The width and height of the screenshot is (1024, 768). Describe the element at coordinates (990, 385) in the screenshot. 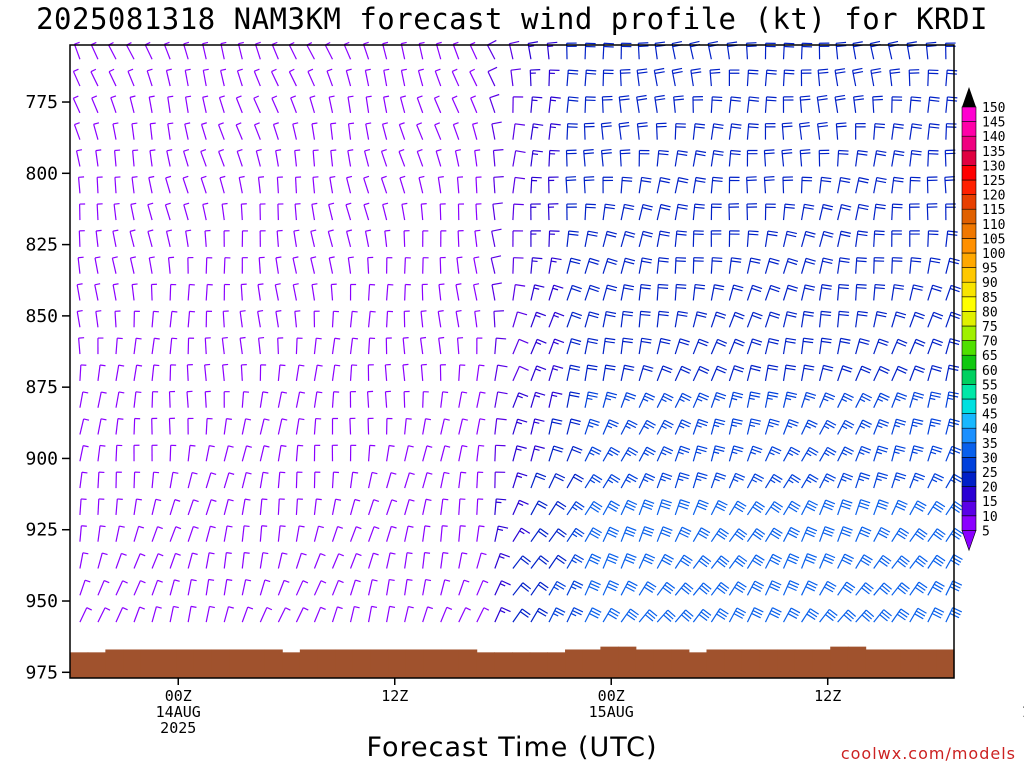

I see `colorbar-label: 55` at that location.